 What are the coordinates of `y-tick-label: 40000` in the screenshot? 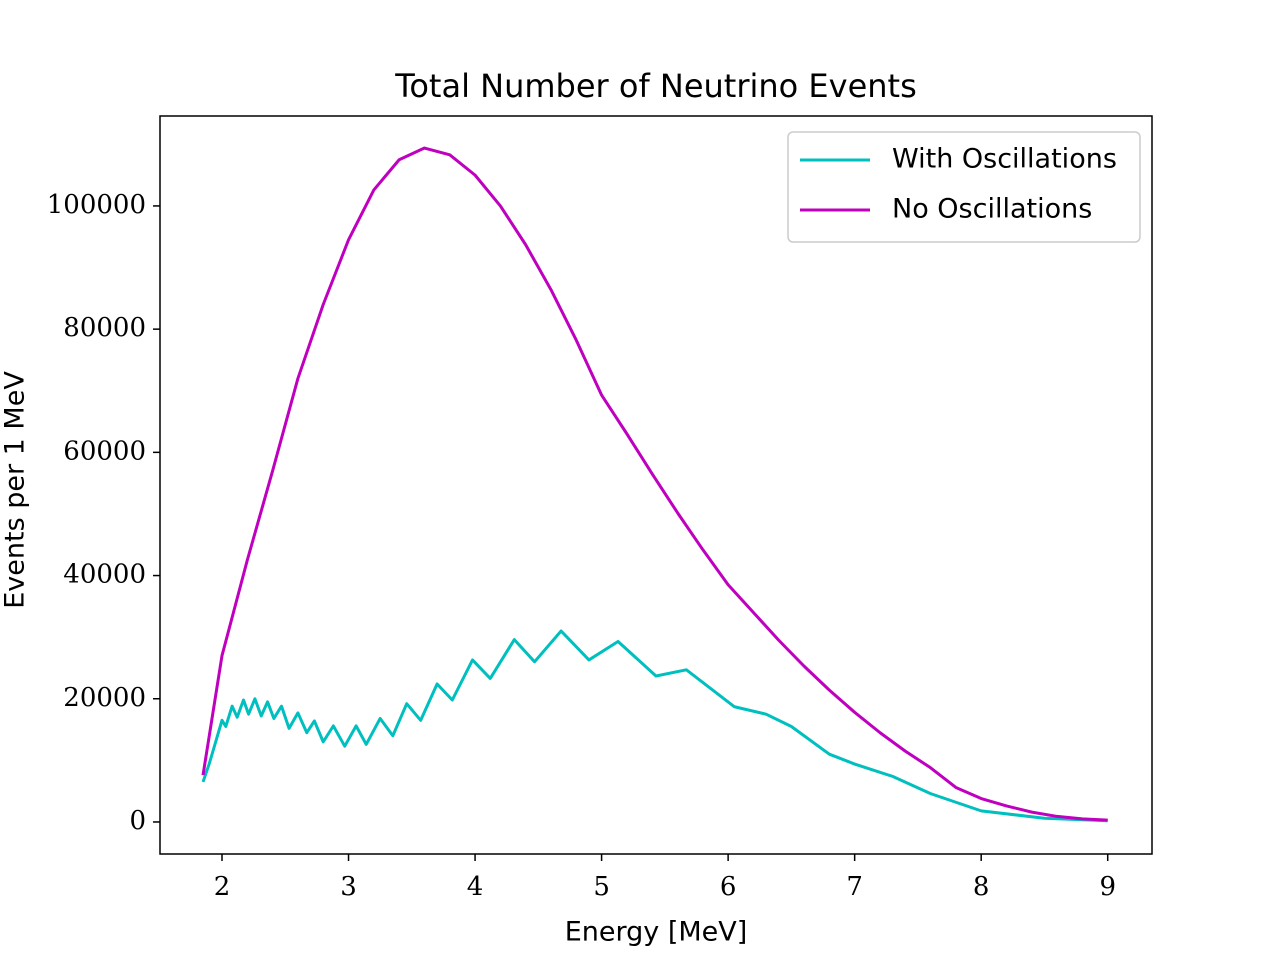 It's located at (104, 575).